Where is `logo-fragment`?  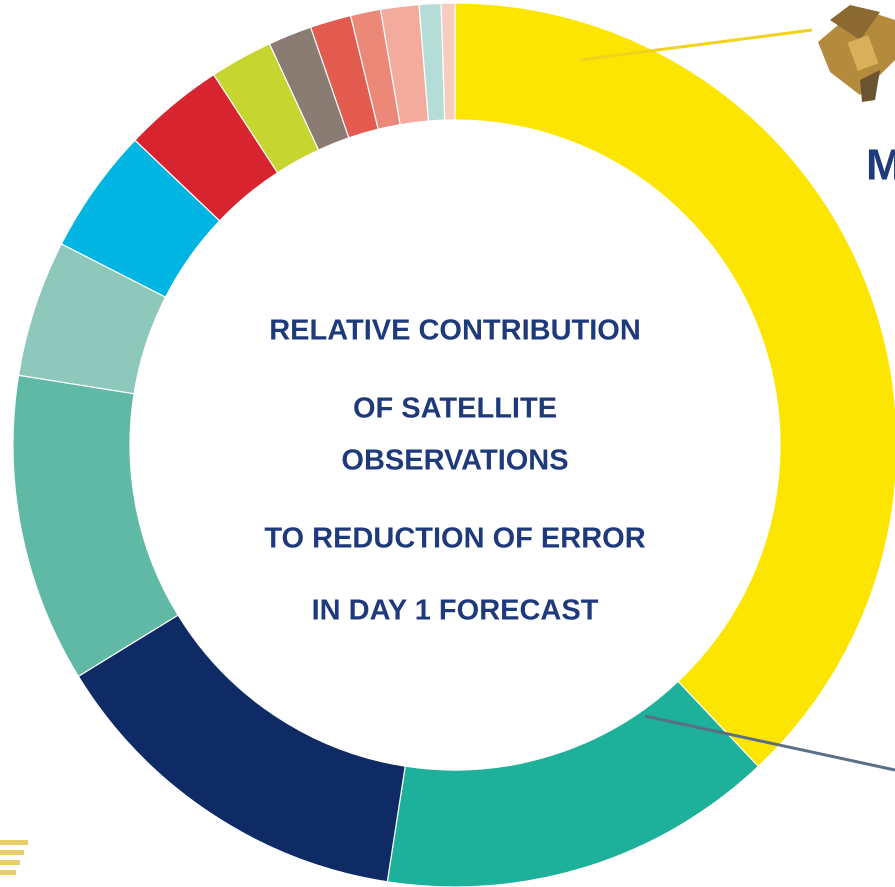
logo-fragment is located at coordinates (14, 857).